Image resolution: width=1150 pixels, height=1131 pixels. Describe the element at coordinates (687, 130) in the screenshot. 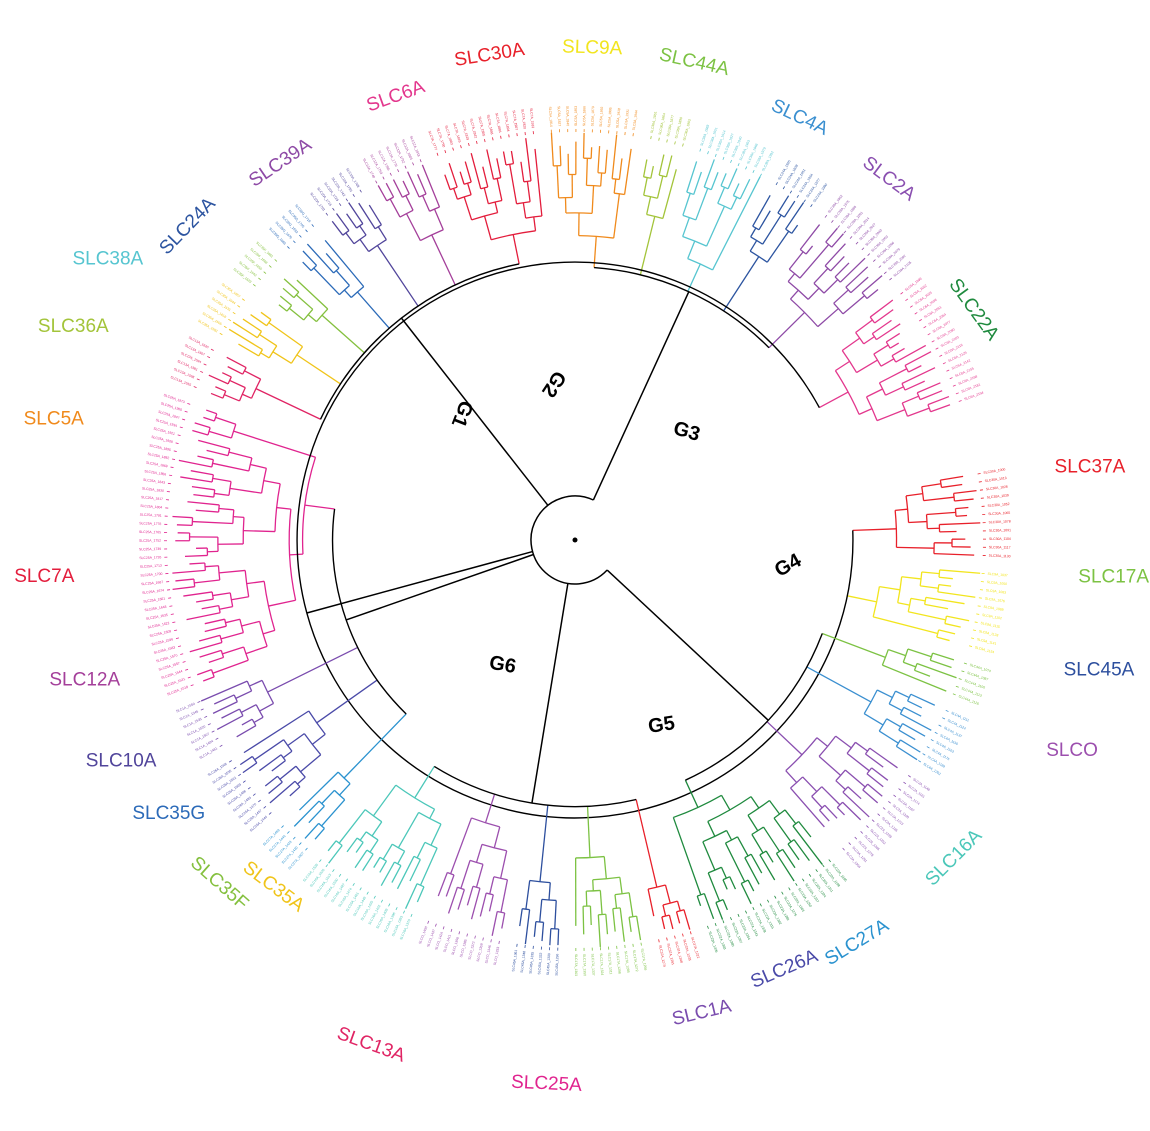

I see `leaf-label: SLC36A_1903` at that location.